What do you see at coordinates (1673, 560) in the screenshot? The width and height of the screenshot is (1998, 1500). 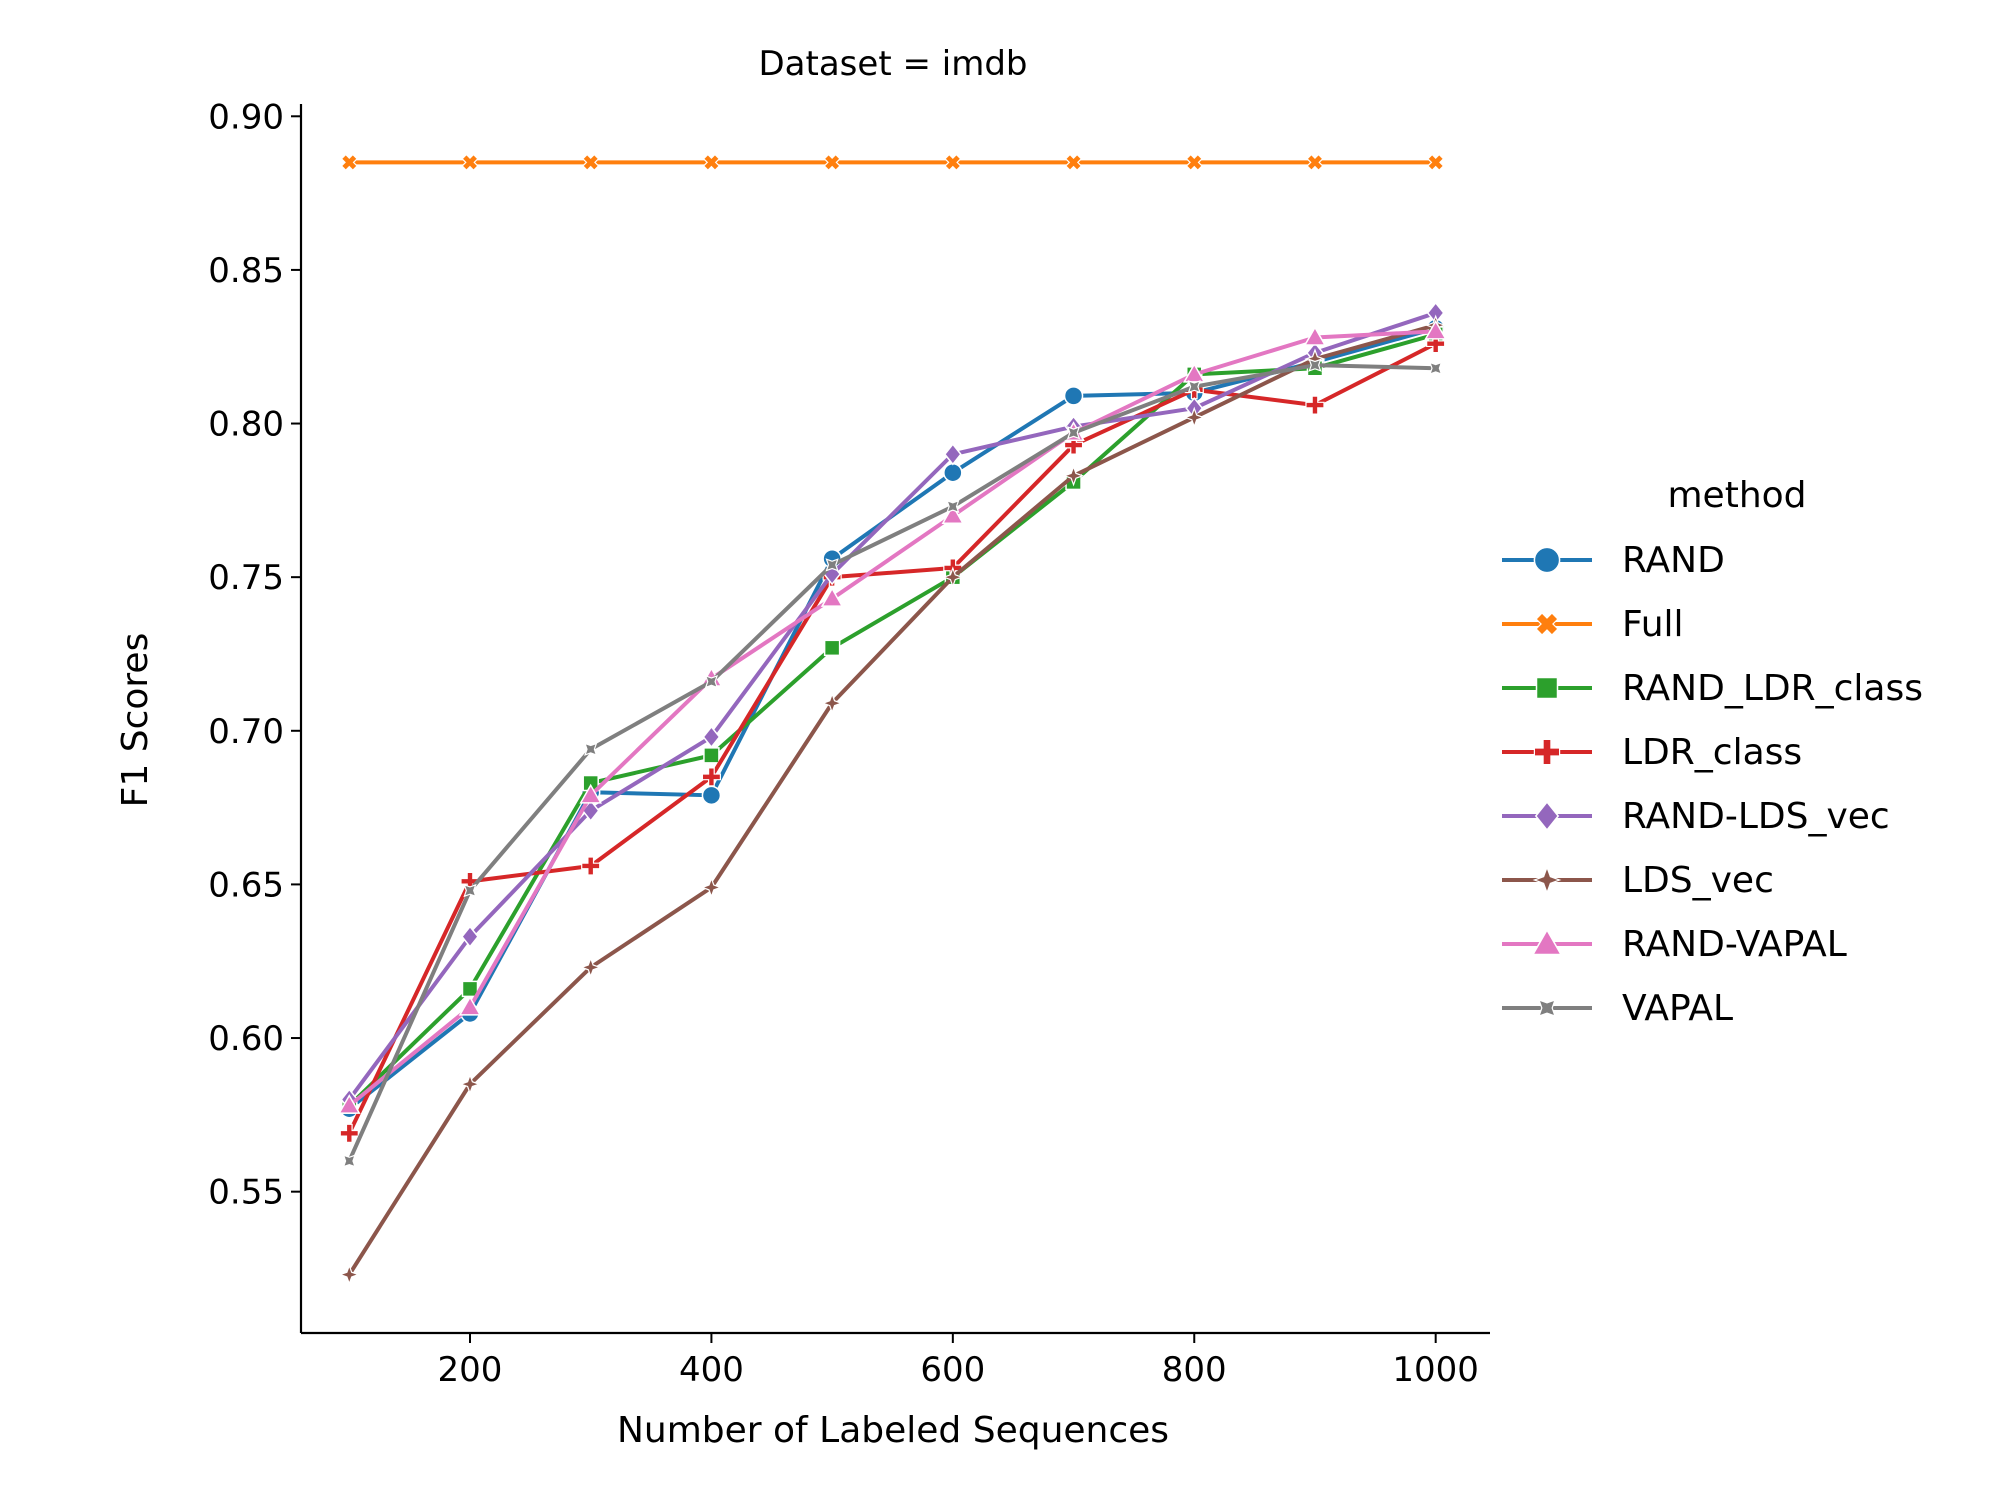 I see `legend-label-rand: RAND` at bounding box center [1673, 560].